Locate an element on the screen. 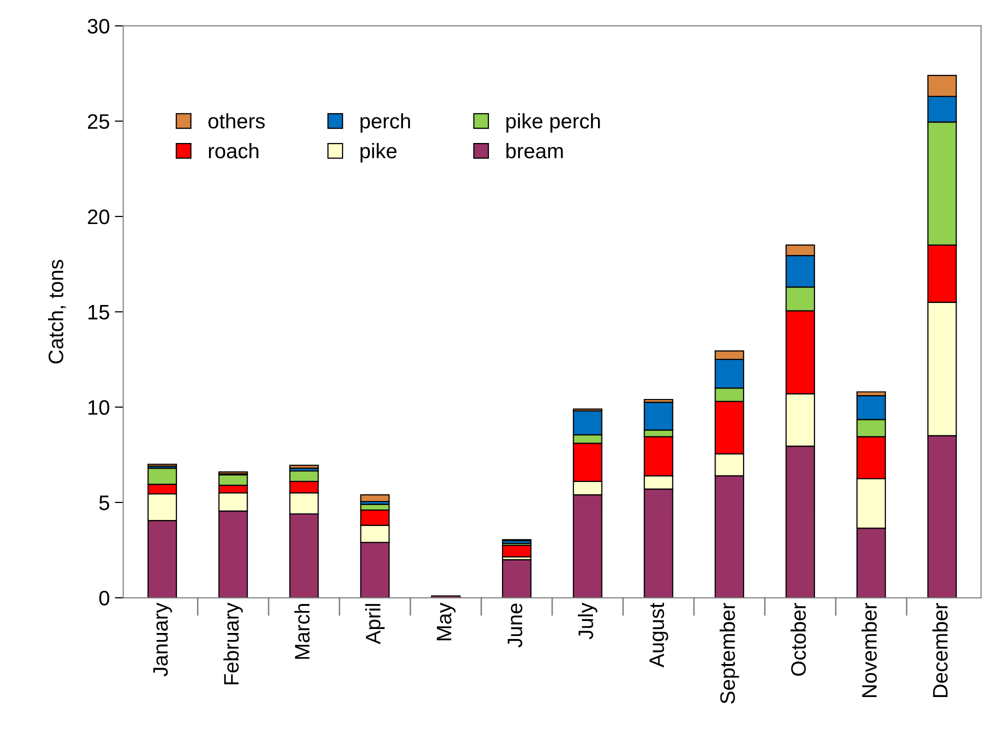  x-tick-label: August is located at coordinates (659, 635).